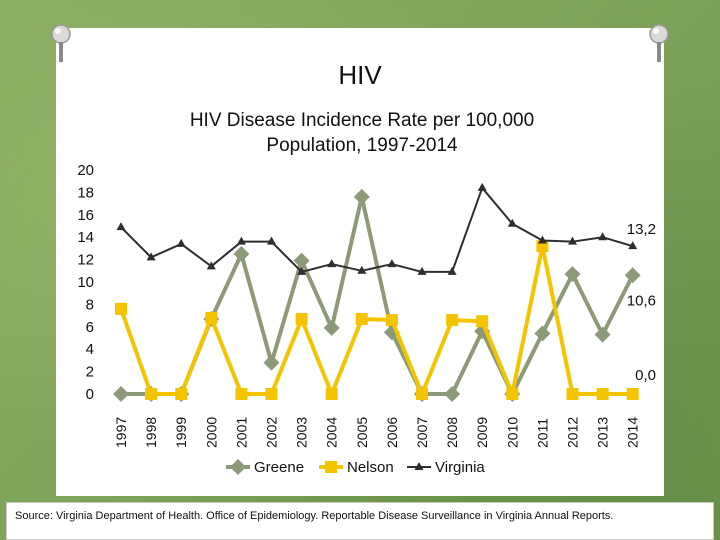  Describe the element at coordinates (85, 192) in the screenshot. I see `y-tick-label: 18` at that location.